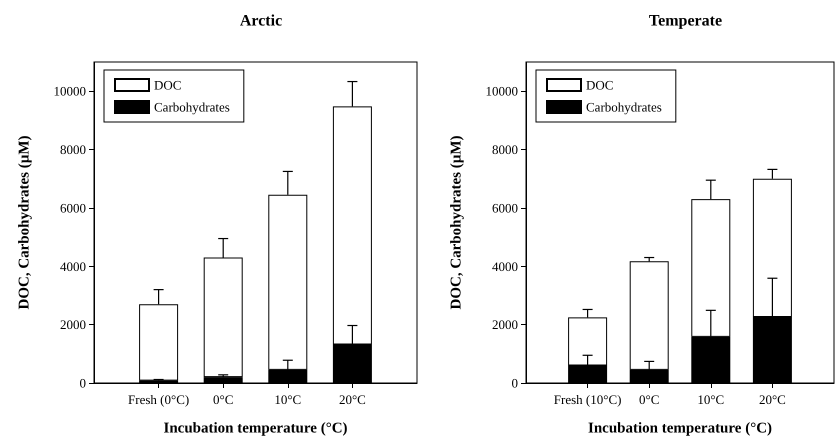 This screenshot has height=446, width=837. Describe the element at coordinates (588, 399) in the screenshot. I see `x-tick-label: Fresh (10°C)` at that location.